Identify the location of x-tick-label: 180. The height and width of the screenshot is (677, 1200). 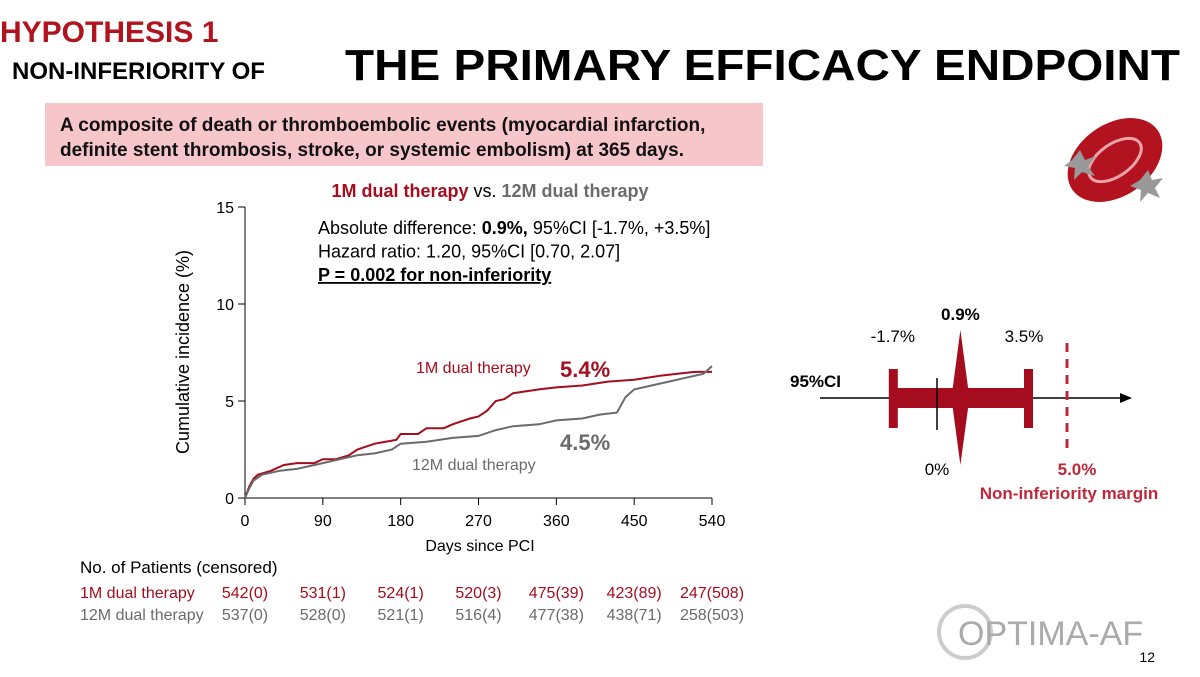
(400, 521).